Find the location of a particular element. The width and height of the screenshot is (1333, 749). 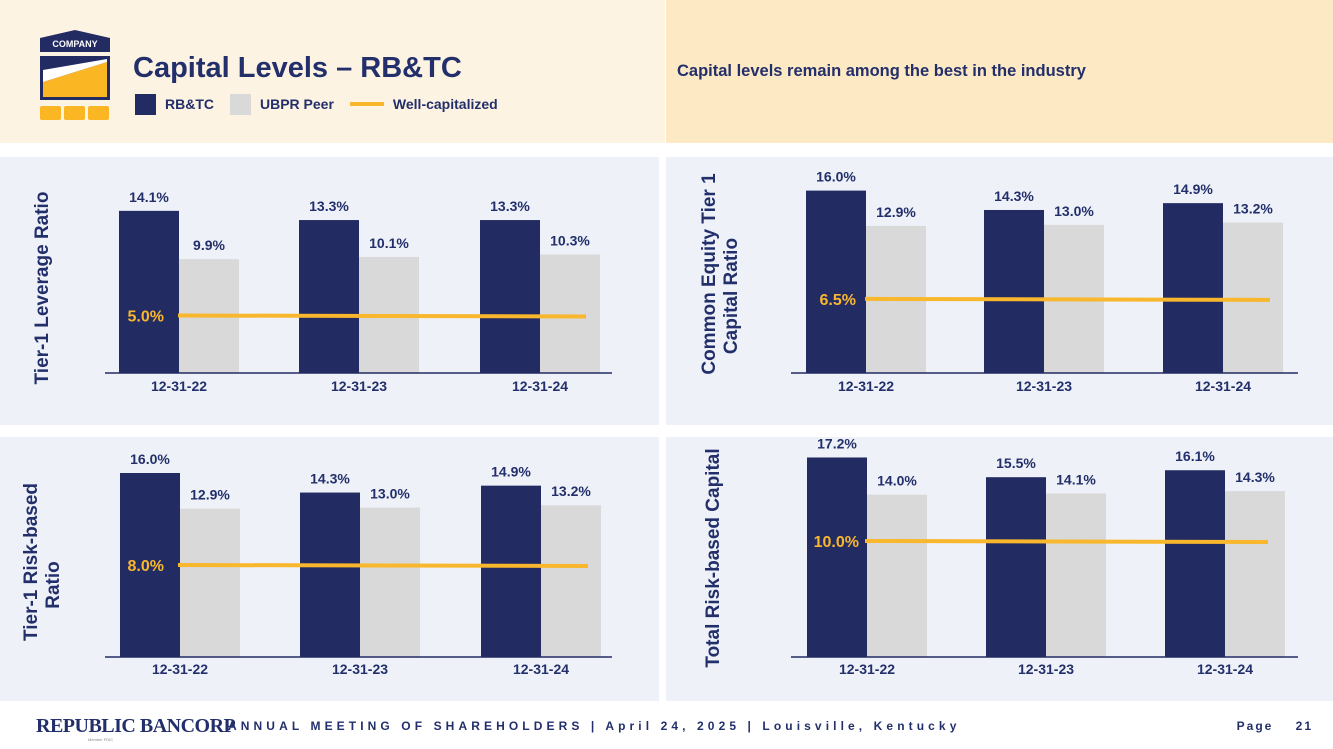

y-axis-label: Tier-1 Leverage Ratio is located at coordinates (42, 288).